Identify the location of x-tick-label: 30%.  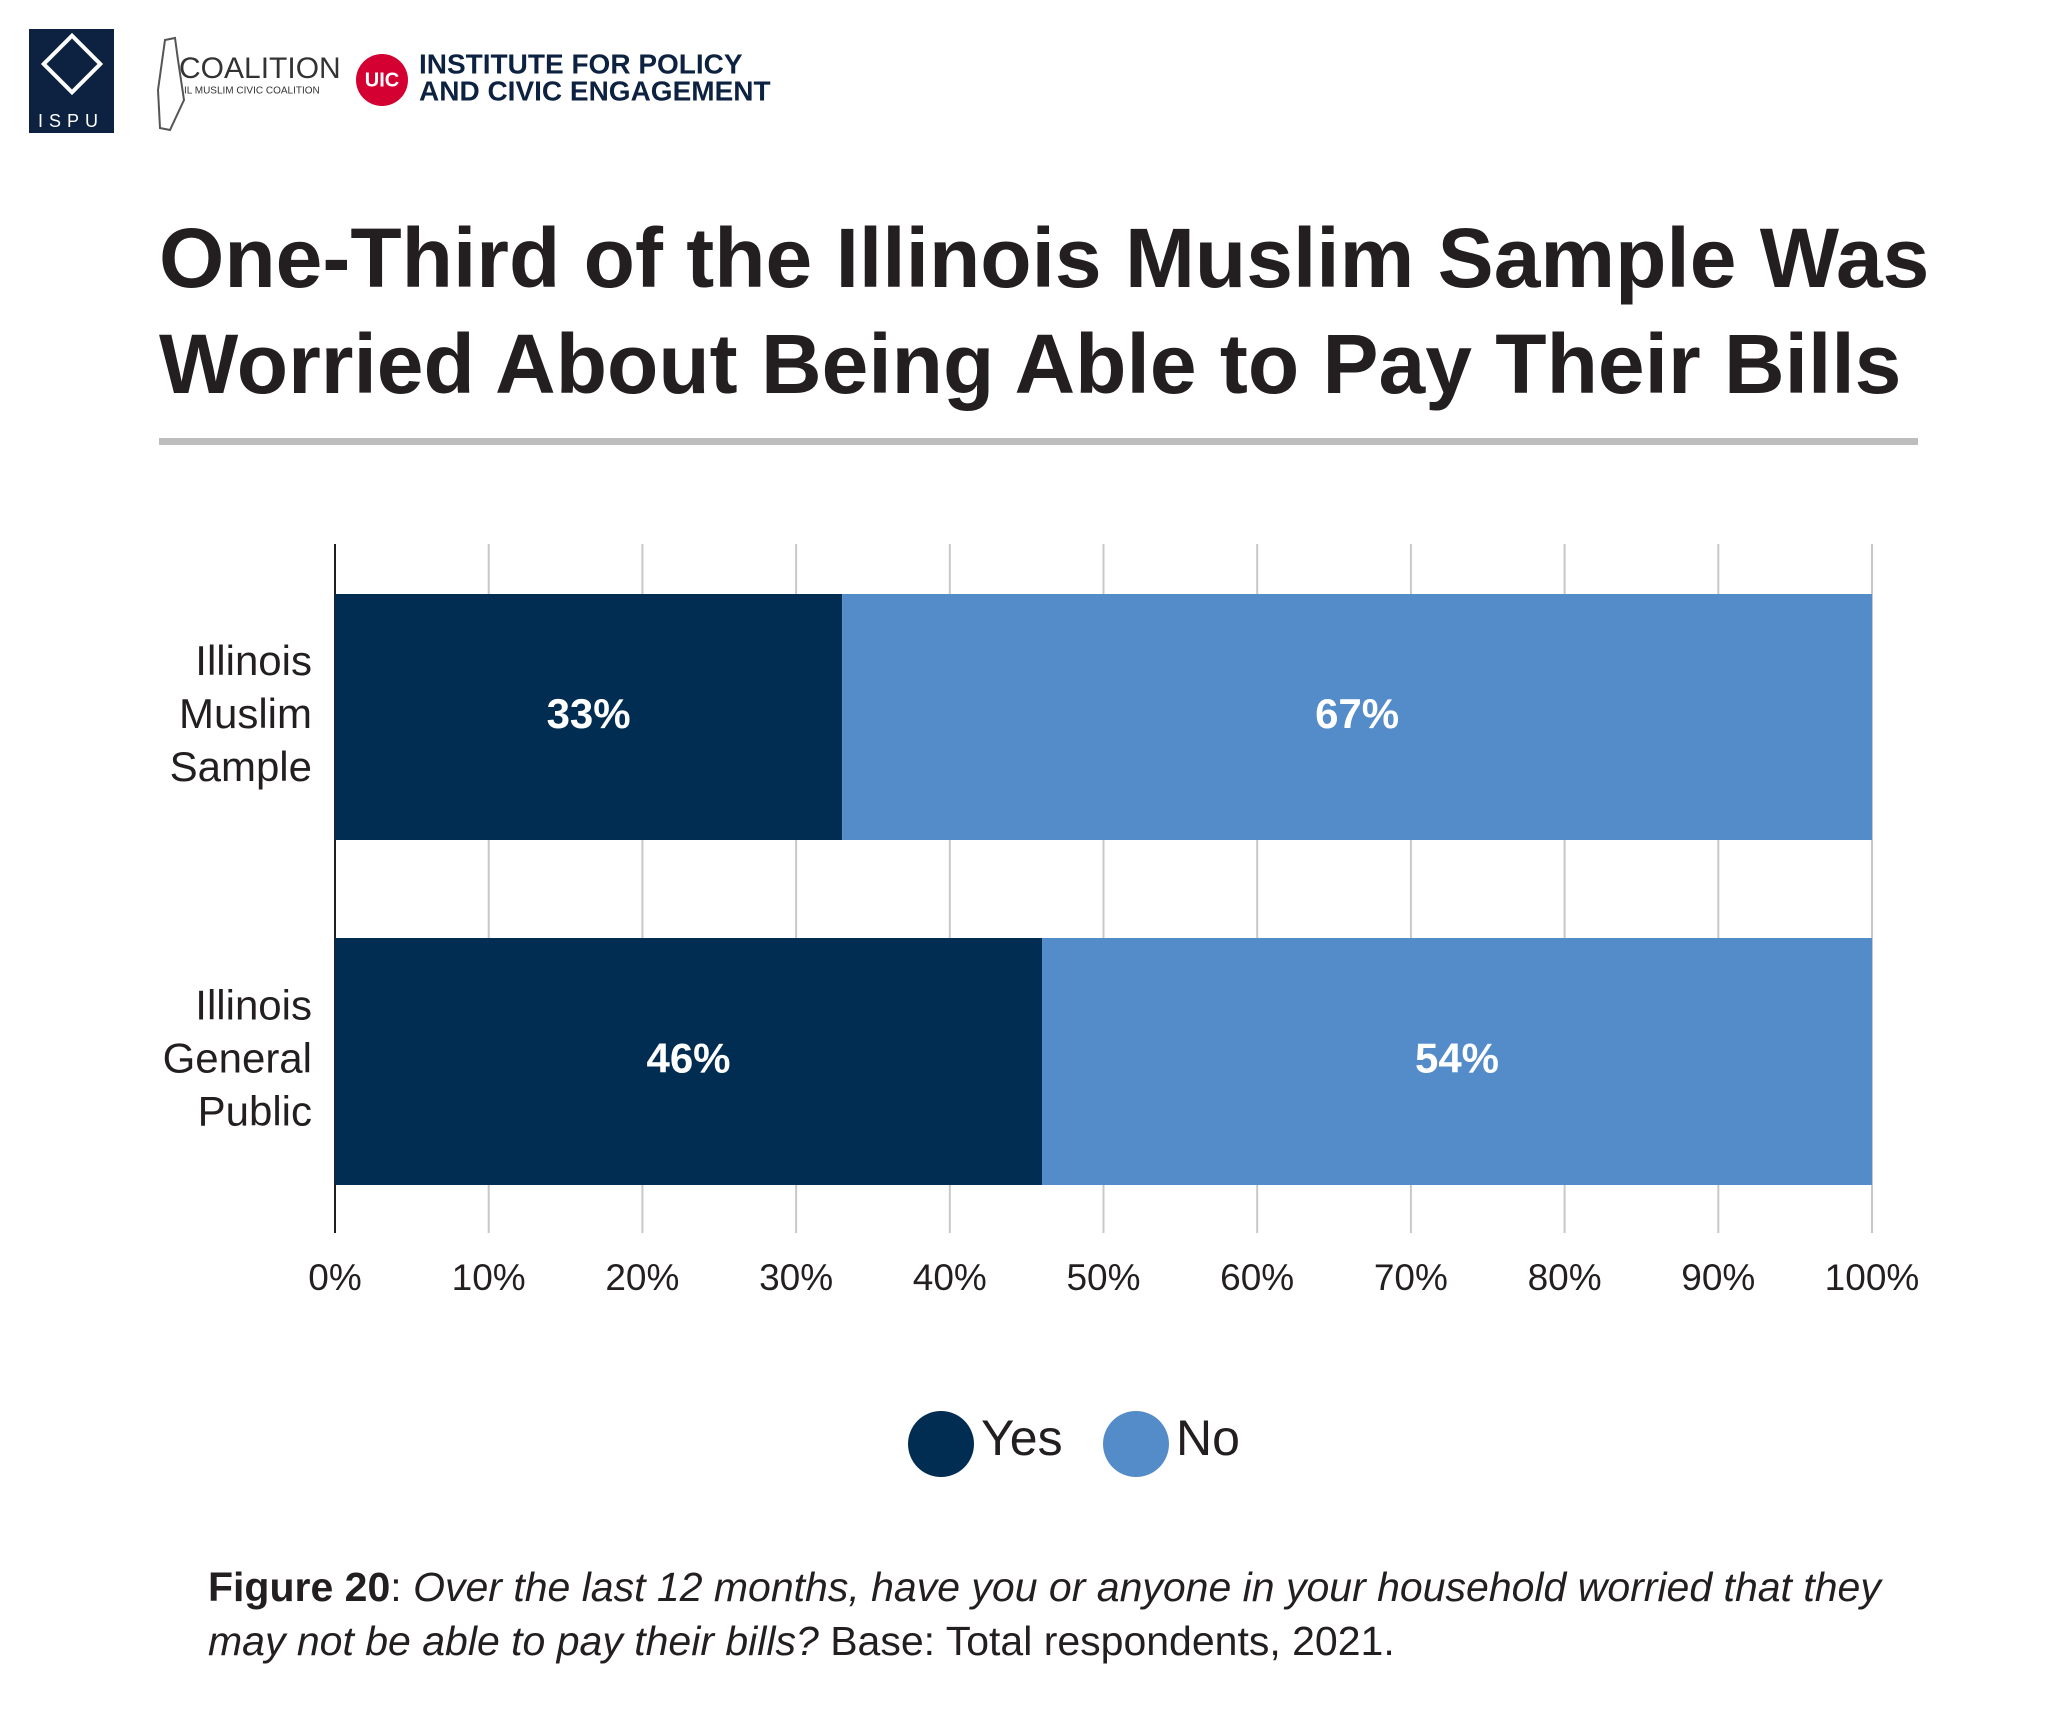
(796, 1277).